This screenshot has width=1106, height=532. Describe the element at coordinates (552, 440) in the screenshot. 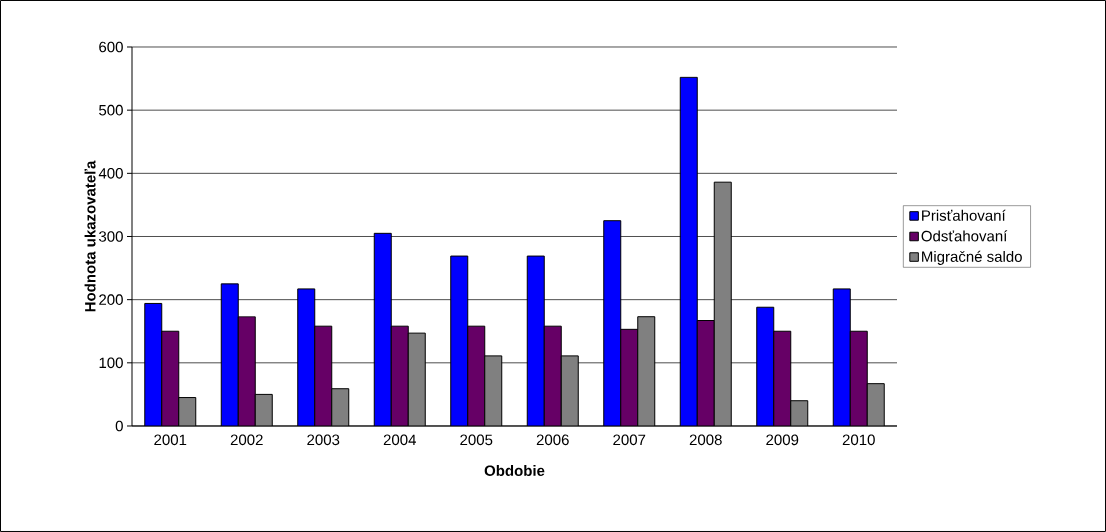

I see `x-tick-label: 2006` at that location.